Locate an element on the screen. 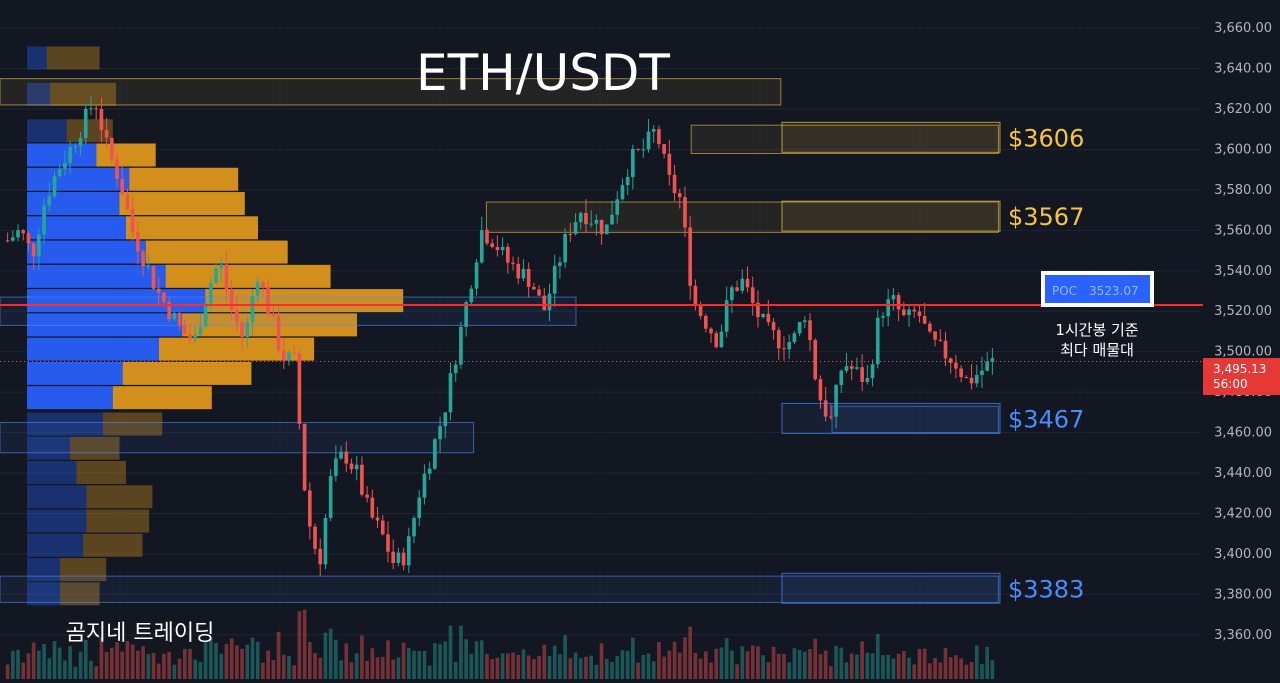  level-box-resistance is located at coordinates (891, 216).